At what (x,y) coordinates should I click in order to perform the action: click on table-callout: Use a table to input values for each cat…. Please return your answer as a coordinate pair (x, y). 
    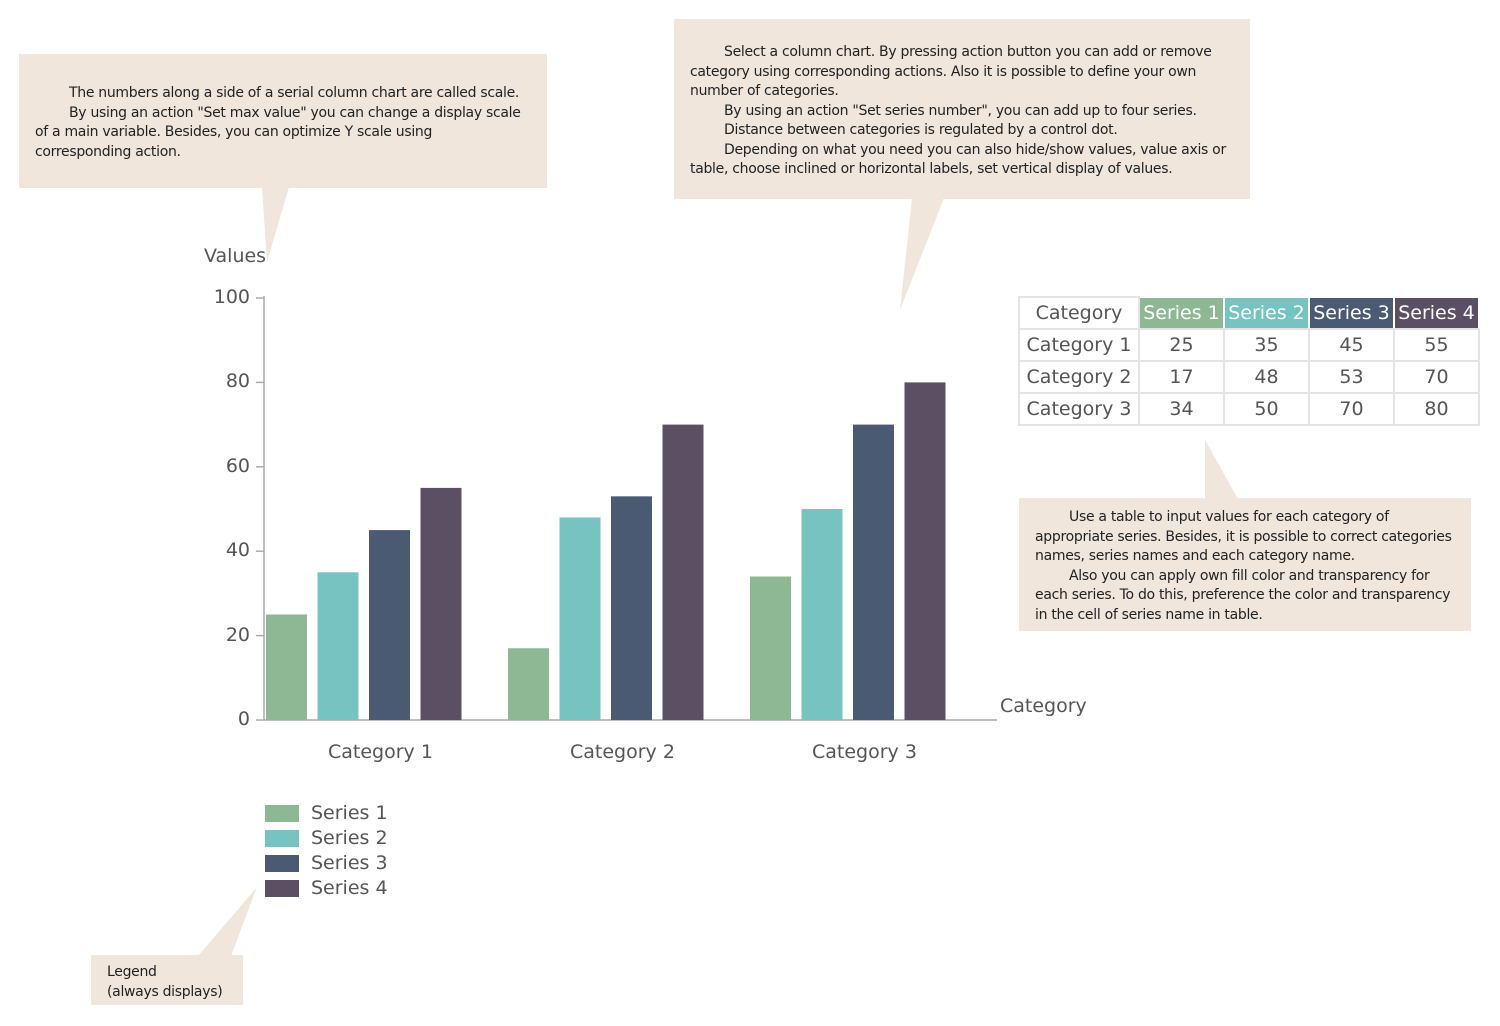
    Looking at the image, I should click on (1245, 564).